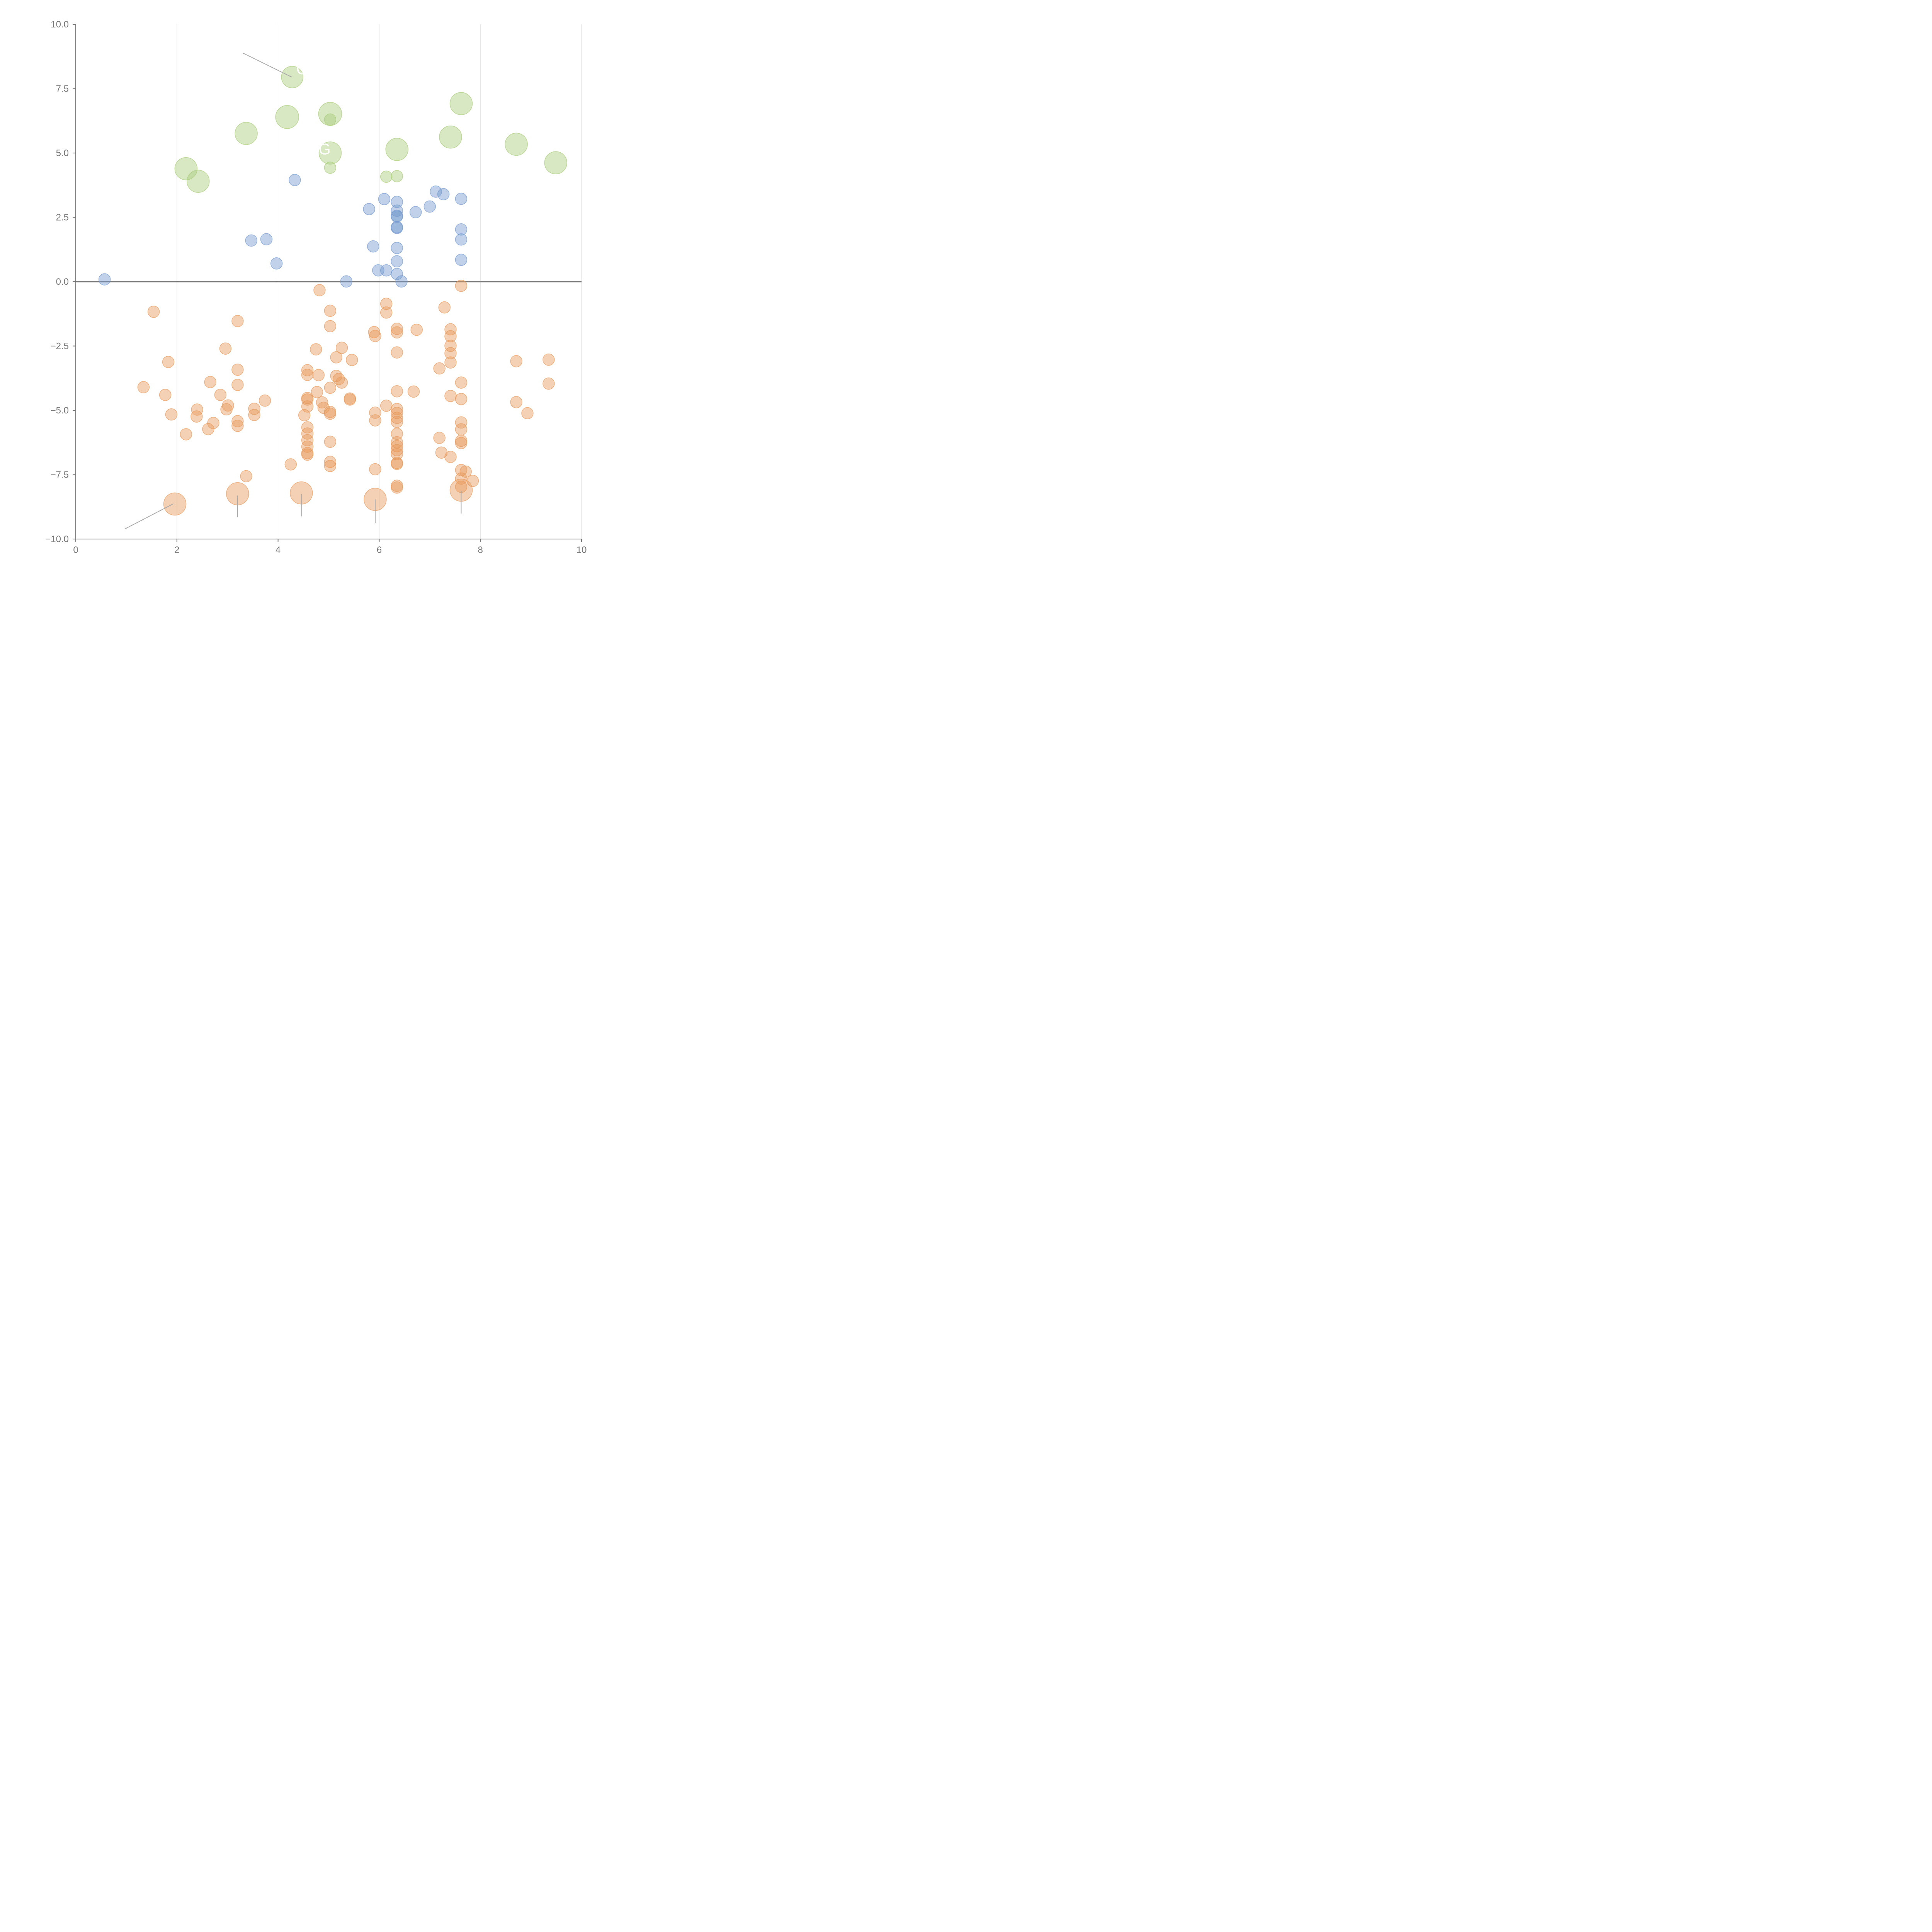 Image resolution: width=1932 pixels, height=1932 pixels. Describe the element at coordinates (60, 475) in the screenshot. I see `y-tick-label: −7.5` at that location.